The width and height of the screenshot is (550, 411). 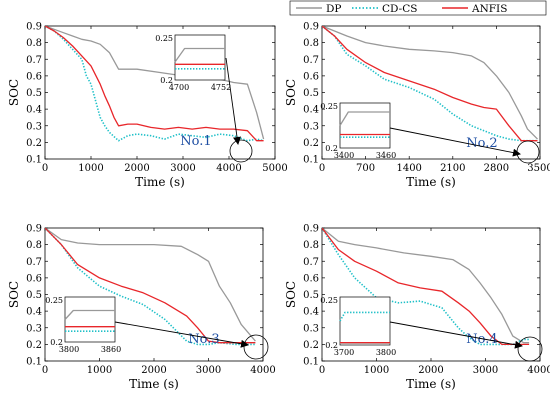 I want to click on x-tick-label: 1400, so click(x=408, y=168).